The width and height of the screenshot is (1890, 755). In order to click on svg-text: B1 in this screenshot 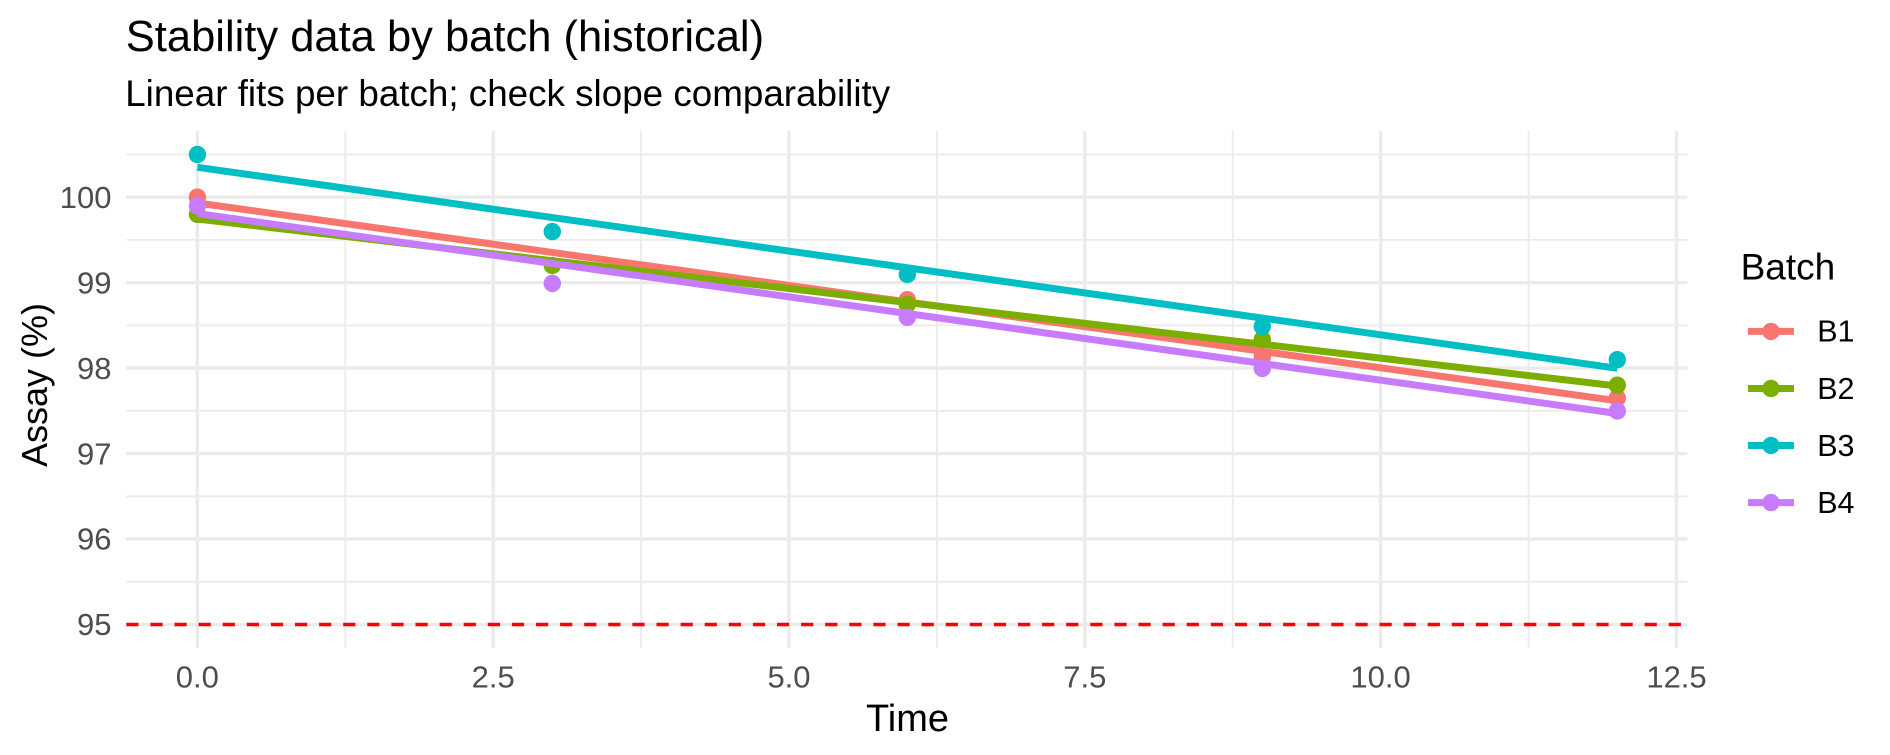, I will do `click(1835, 332)`.